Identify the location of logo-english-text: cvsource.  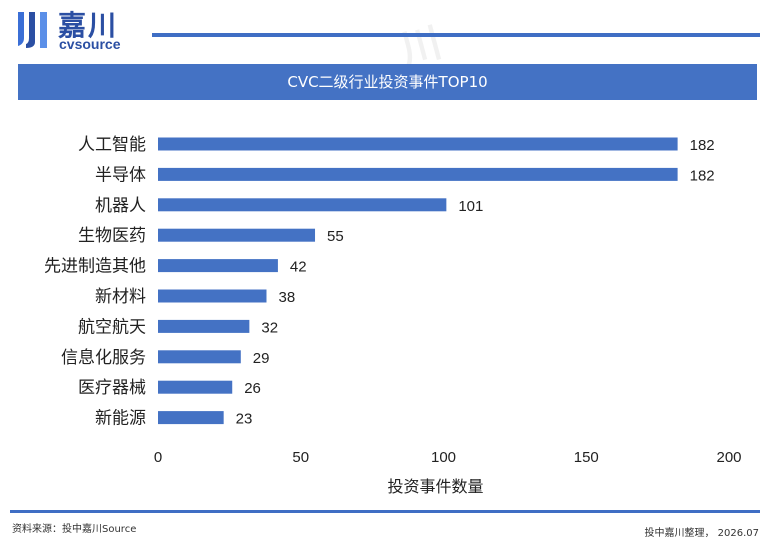
(90, 44).